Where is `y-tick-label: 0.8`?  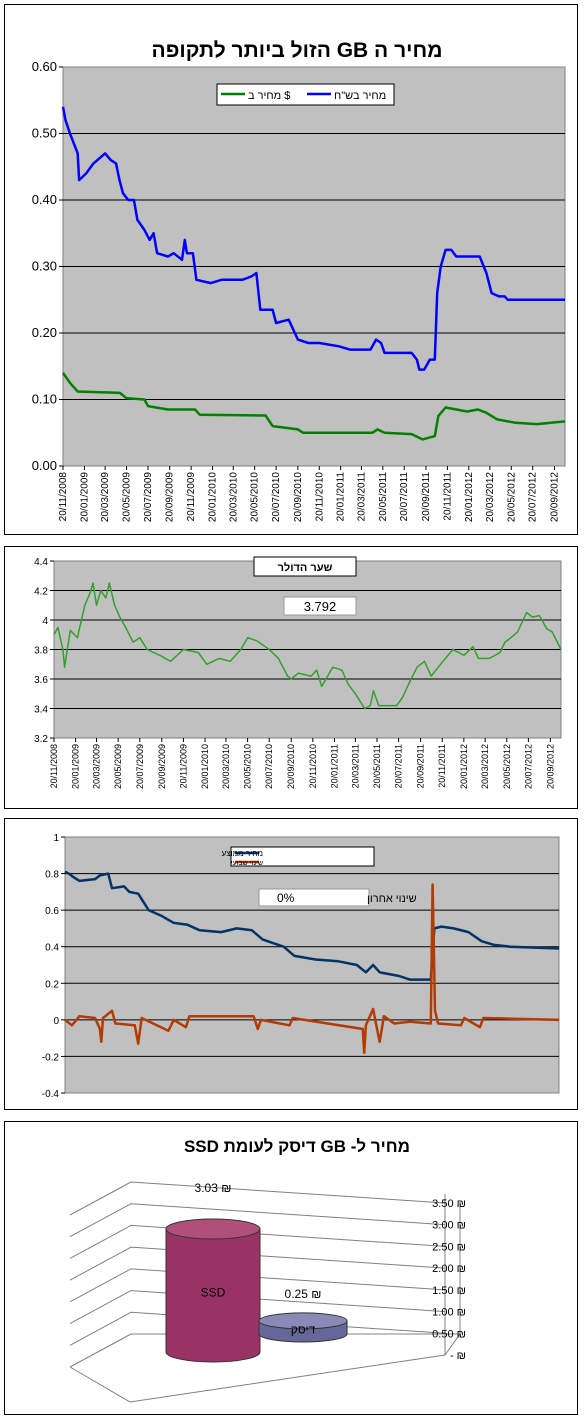 y-tick-label: 0.8 is located at coordinates (52, 875).